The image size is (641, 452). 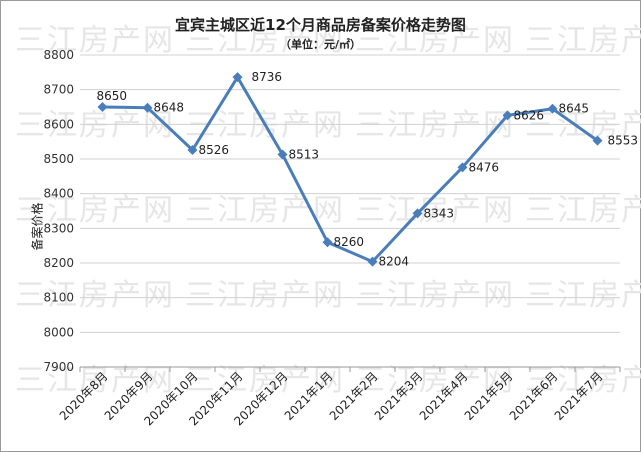 I want to click on data-label: 8526, so click(x=214, y=150).